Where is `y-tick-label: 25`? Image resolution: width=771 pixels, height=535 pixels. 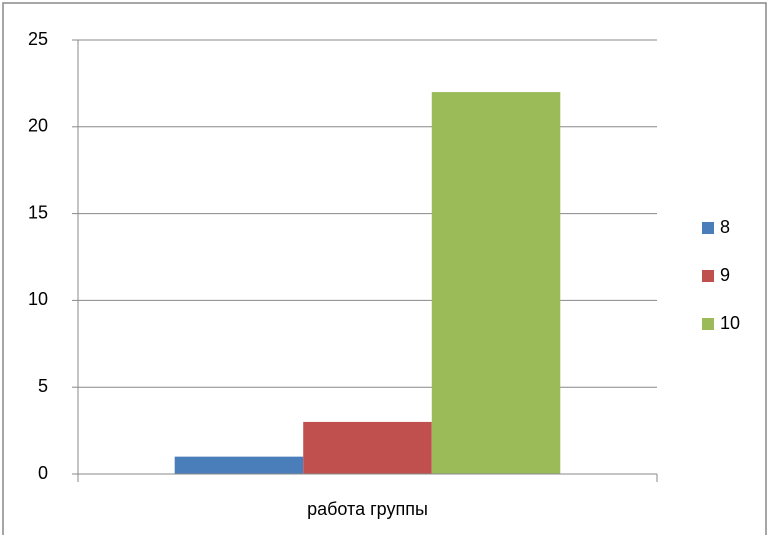
y-tick-label: 25 is located at coordinates (38, 39).